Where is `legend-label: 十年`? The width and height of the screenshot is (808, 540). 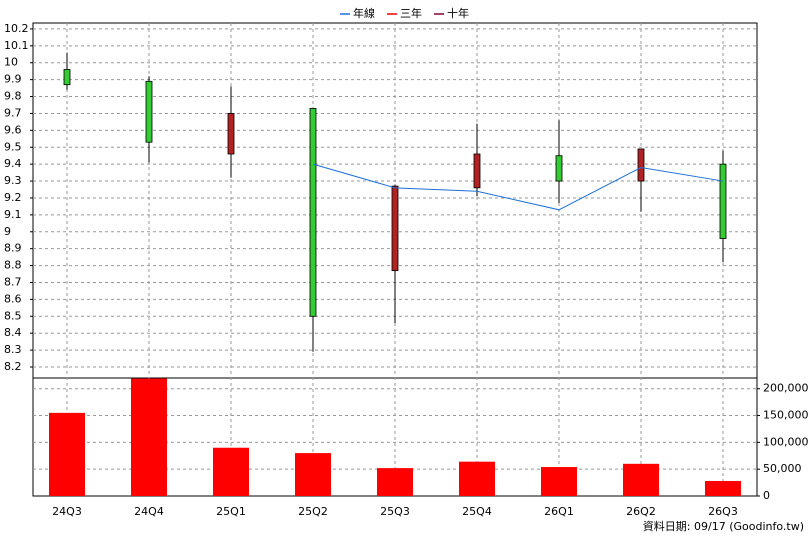 legend-label: 十年 is located at coordinates (458, 13).